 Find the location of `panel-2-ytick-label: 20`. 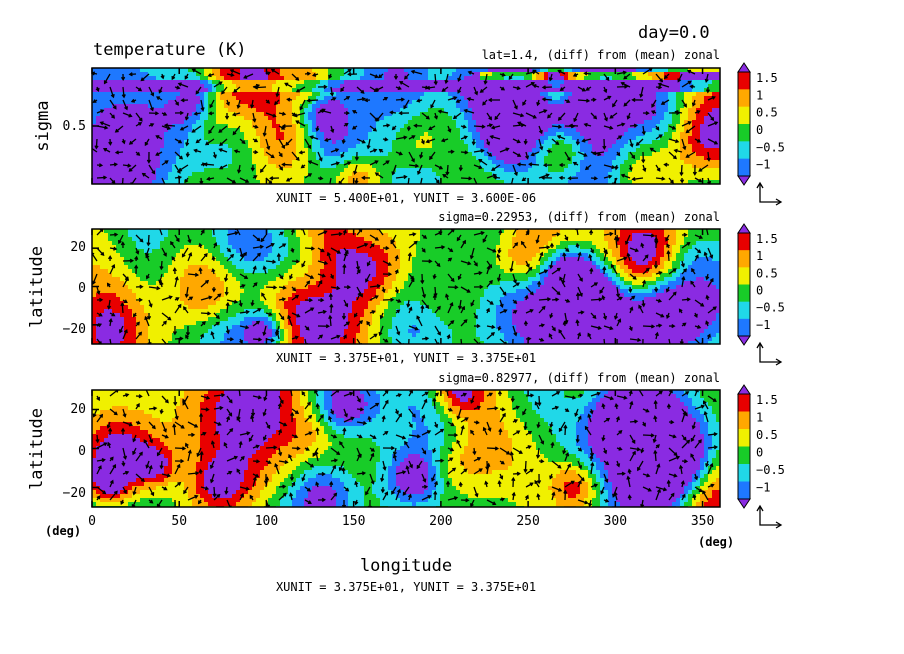

panel-2-ytick-label: 20 is located at coordinates (78, 247).